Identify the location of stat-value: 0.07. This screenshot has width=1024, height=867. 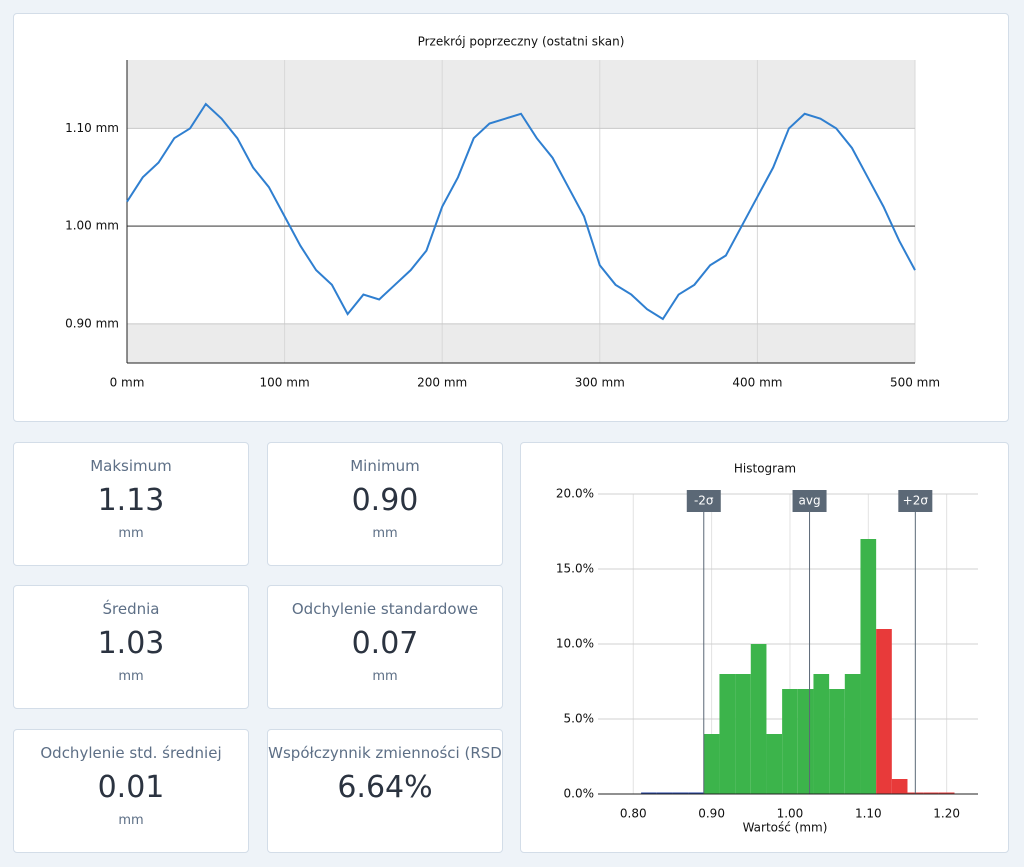
(385, 643).